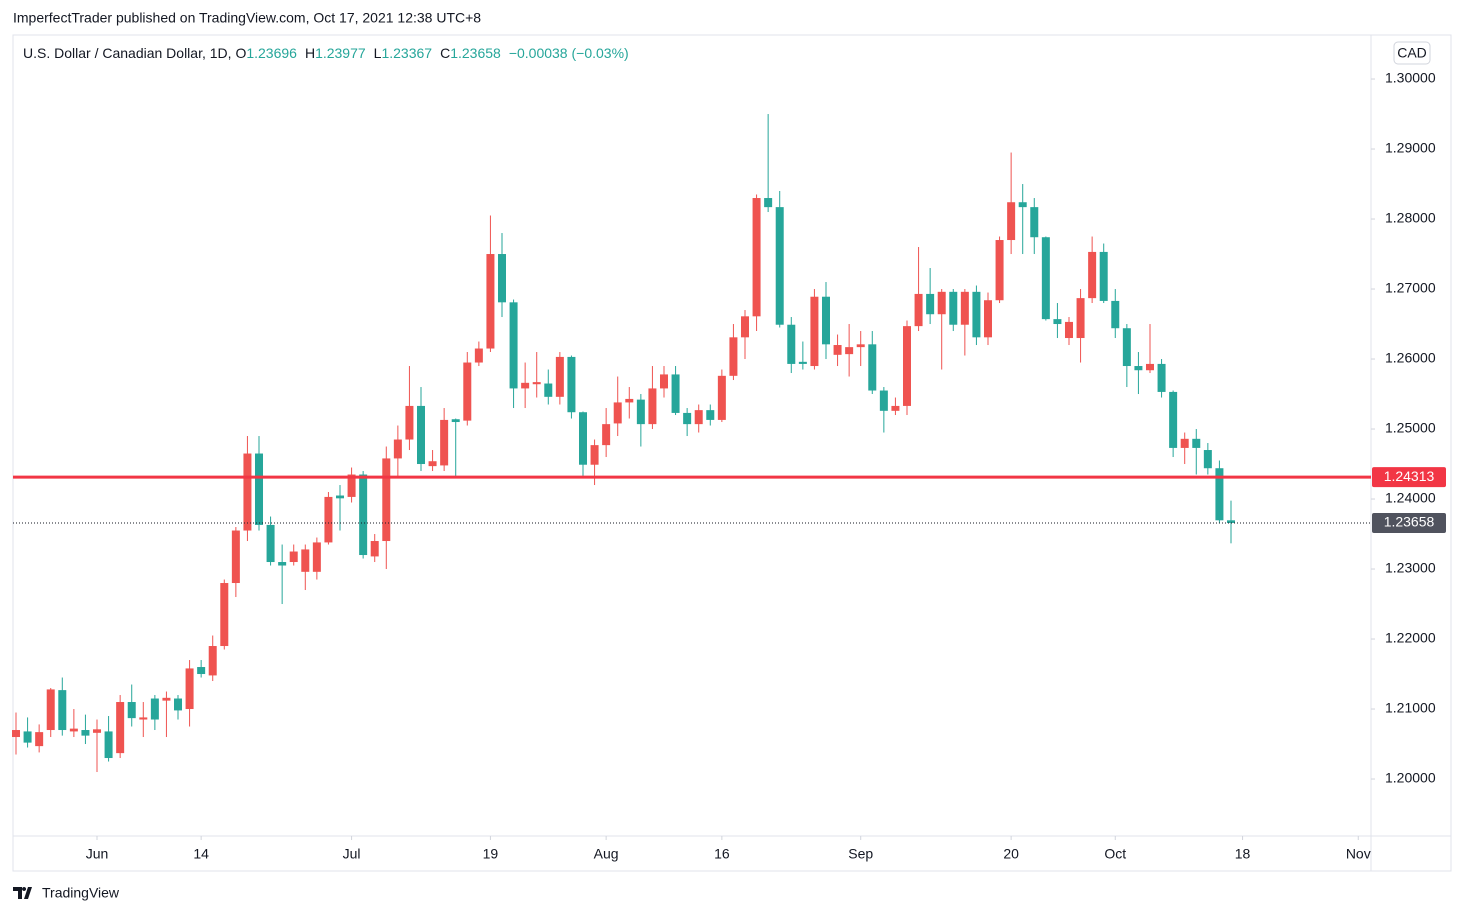 Image resolution: width=1464 pixels, height=916 pixels. Describe the element at coordinates (1011, 854) in the screenshot. I see `x-tick-label: 20` at that location.